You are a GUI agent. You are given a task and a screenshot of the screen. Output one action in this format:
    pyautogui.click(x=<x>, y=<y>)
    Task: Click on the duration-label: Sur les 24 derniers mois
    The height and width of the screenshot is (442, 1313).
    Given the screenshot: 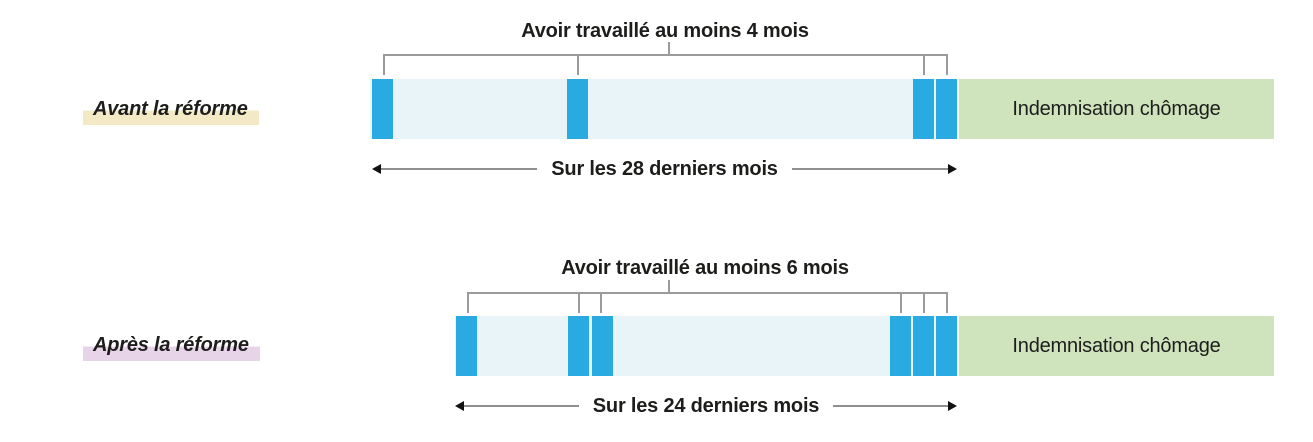 What is the action you would take?
    pyautogui.click(x=706, y=405)
    